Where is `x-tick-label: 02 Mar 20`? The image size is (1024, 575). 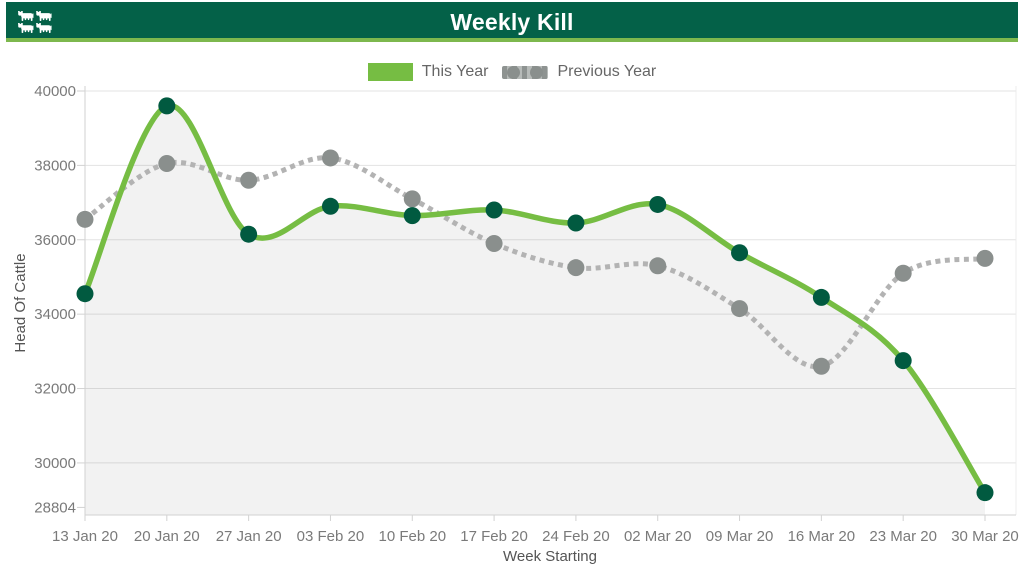
x-tick-label: 02 Mar 20 is located at coordinates (658, 536).